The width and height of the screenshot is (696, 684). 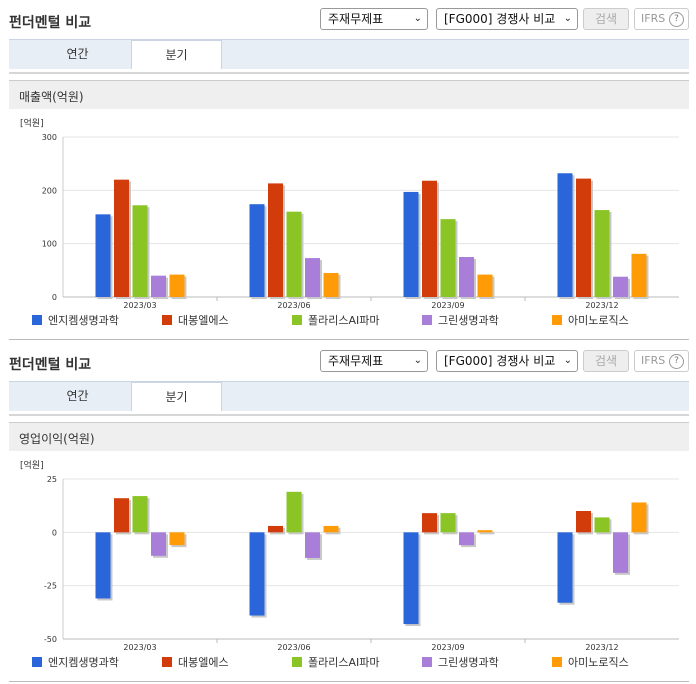 I want to click on section-header: 영업이익(억원), so click(x=349, y=436).